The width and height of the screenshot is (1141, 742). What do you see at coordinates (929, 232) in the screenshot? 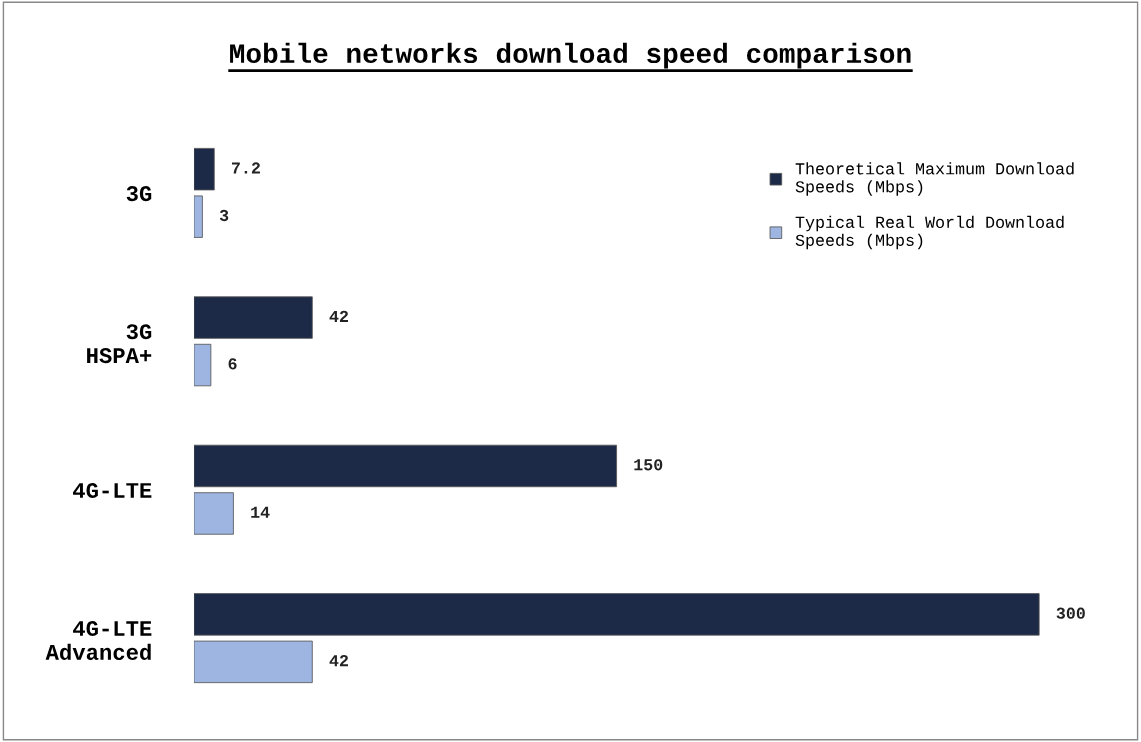
I see `legend-label: Typical Real World Download Speeds (Mbps)` at bounding box center [929, 232].